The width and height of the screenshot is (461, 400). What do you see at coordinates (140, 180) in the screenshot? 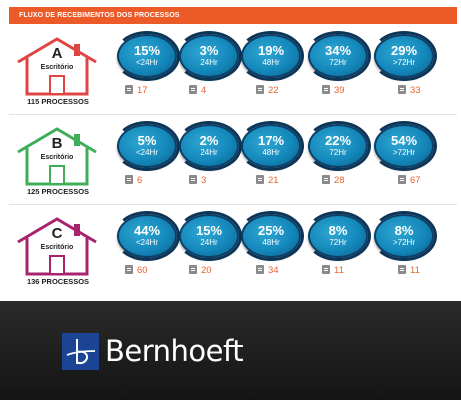
I see `count-value: 6` at bounding box center [140, 180].